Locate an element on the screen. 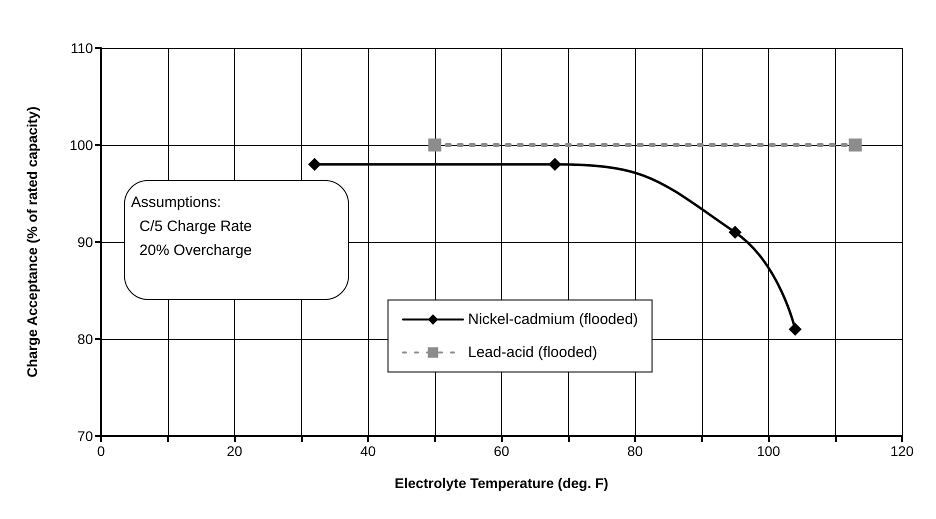 The height and width of the screenshot is (519, 936). x-axis-title: Electrolyte Temperature (deg. F) is located at coordinates (501, 483).